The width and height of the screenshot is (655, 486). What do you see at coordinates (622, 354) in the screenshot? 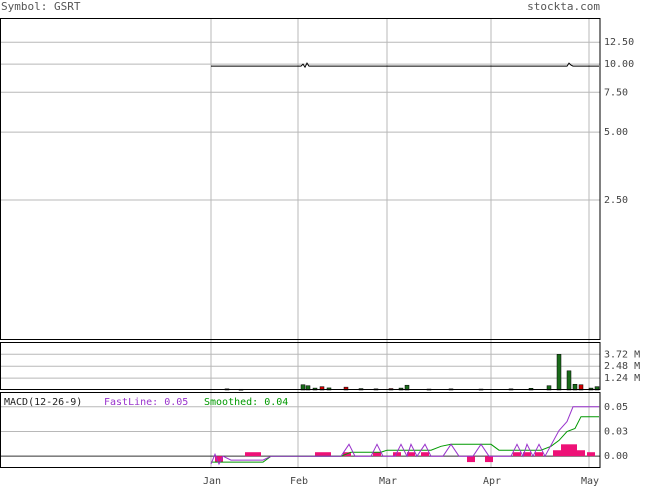
I see `volume-tick-label: 3.72 M` at bounding box center [622, 354].